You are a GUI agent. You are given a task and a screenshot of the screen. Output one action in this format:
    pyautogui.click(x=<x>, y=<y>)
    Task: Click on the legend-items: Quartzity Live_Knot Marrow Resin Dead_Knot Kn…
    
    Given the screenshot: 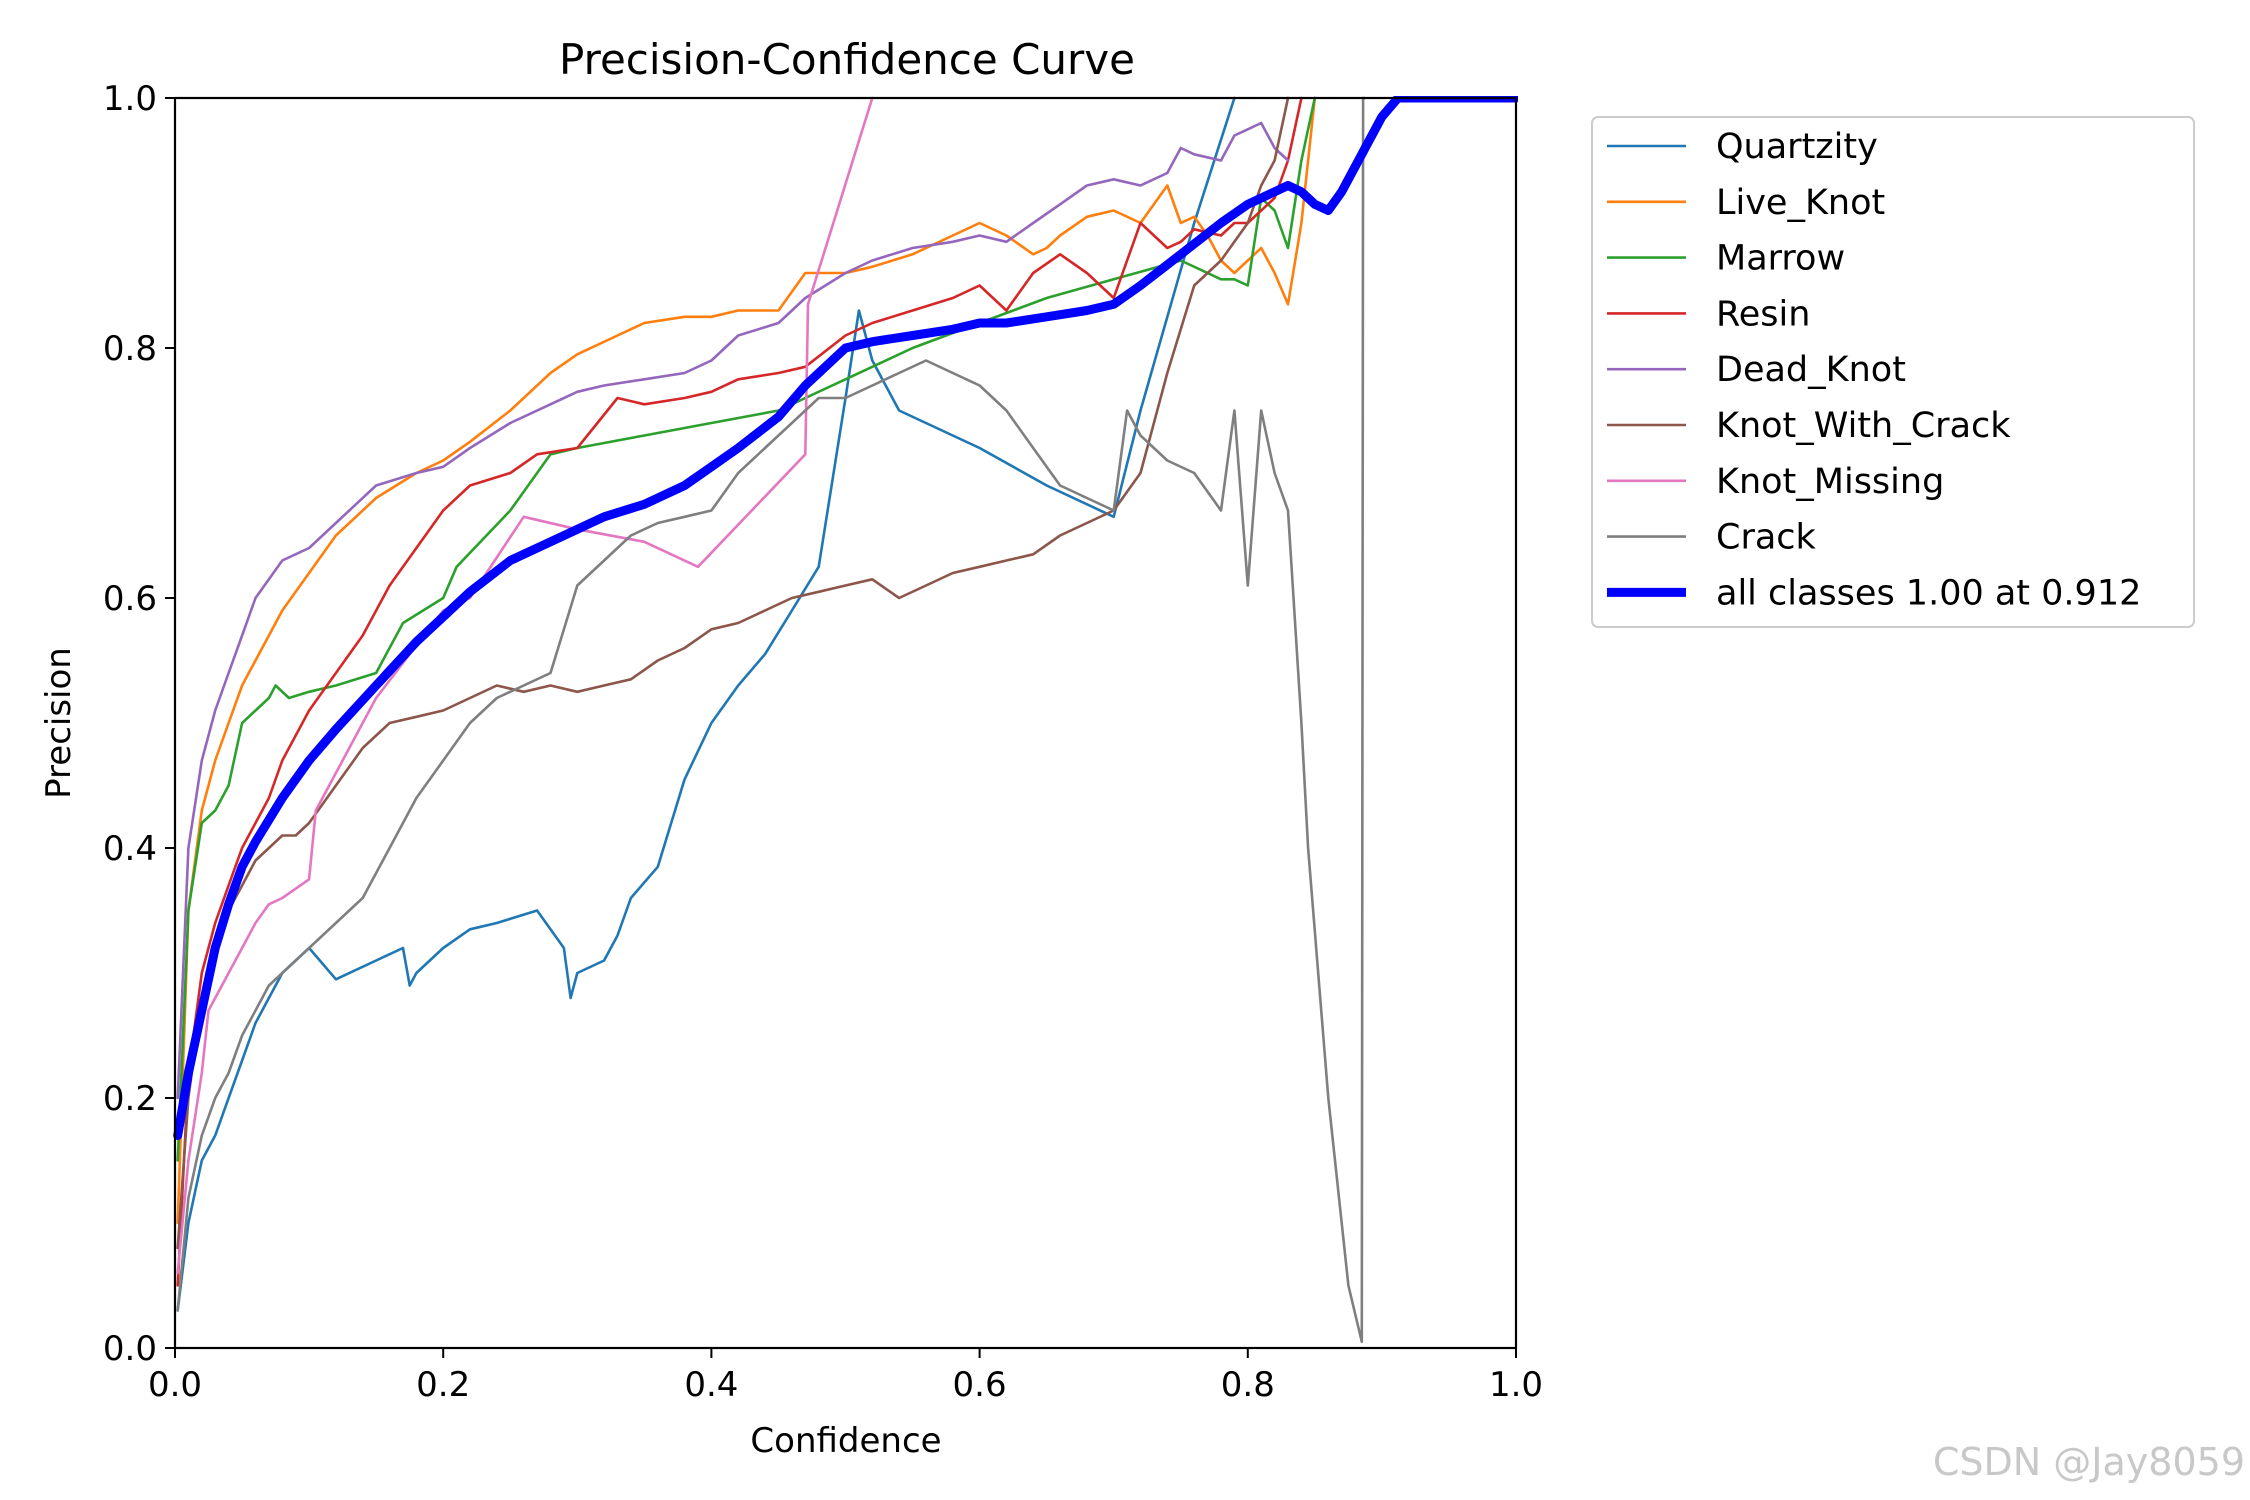 What is the action you would take?
    pyautogui.click(x=1874, y=370)
    